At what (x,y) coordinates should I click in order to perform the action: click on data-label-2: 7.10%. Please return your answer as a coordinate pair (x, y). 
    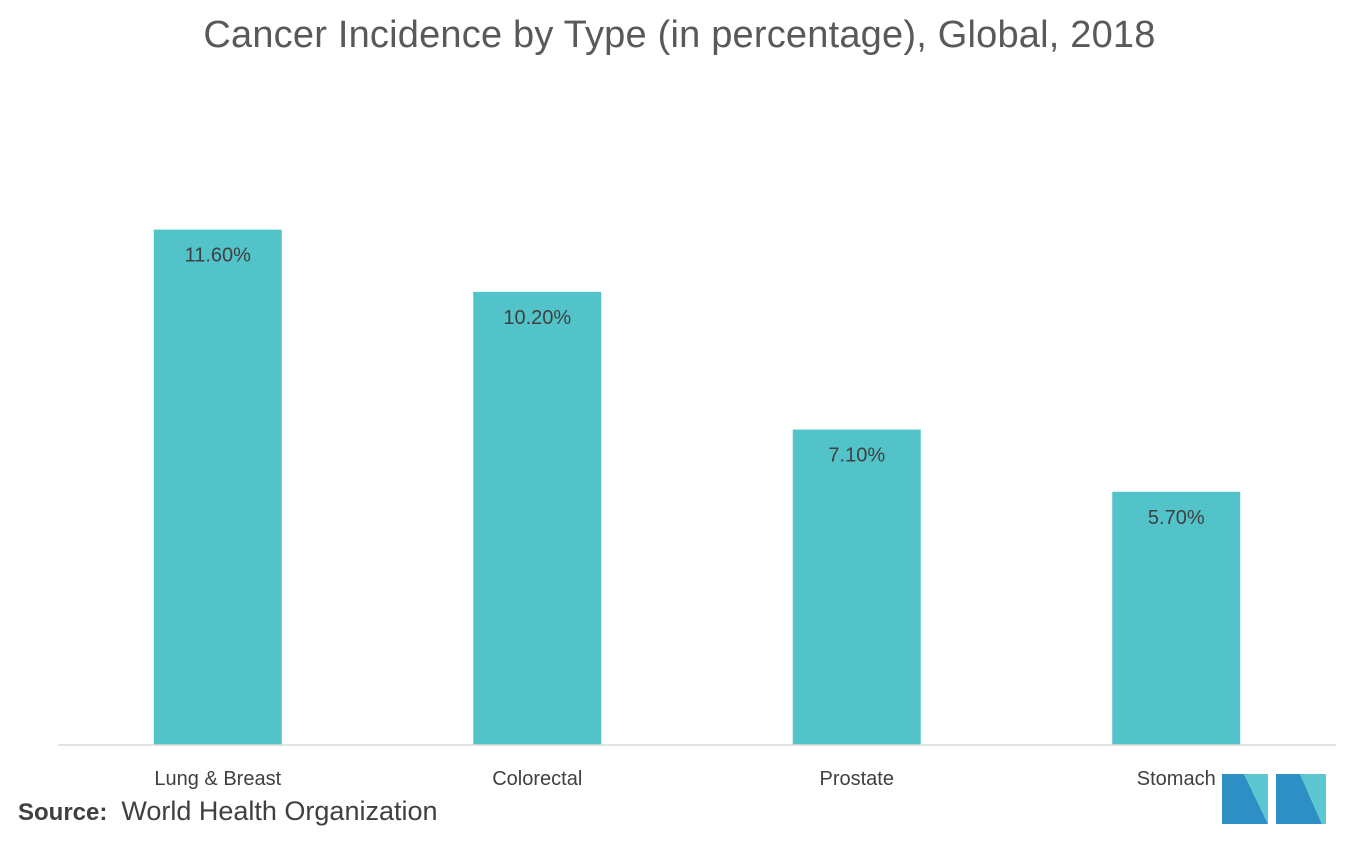
    Looking at the image, I should click on (856, 456).